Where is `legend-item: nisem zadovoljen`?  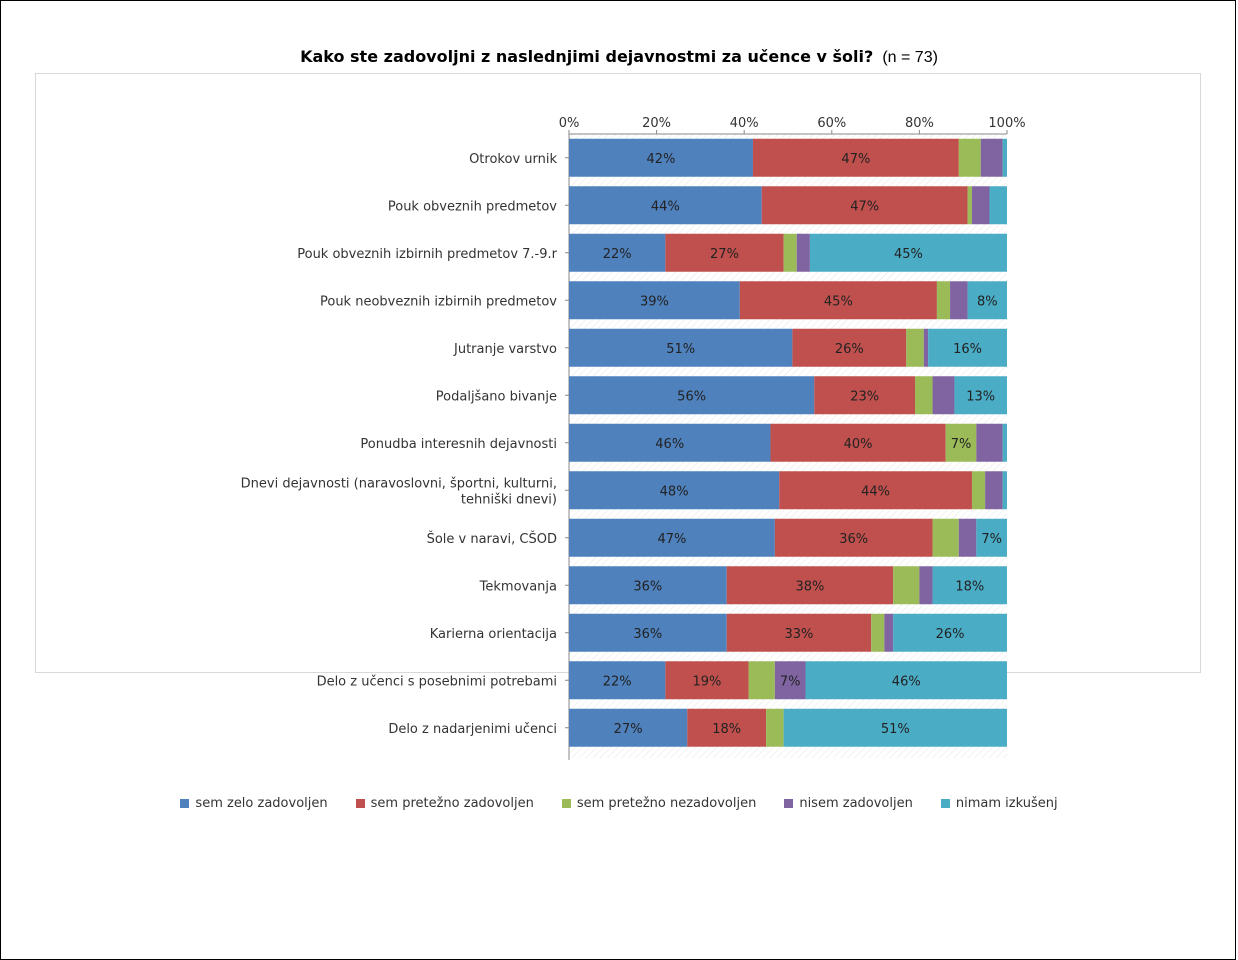
legend-item: nisem zadovoljen is located at coordinates (848, 803).